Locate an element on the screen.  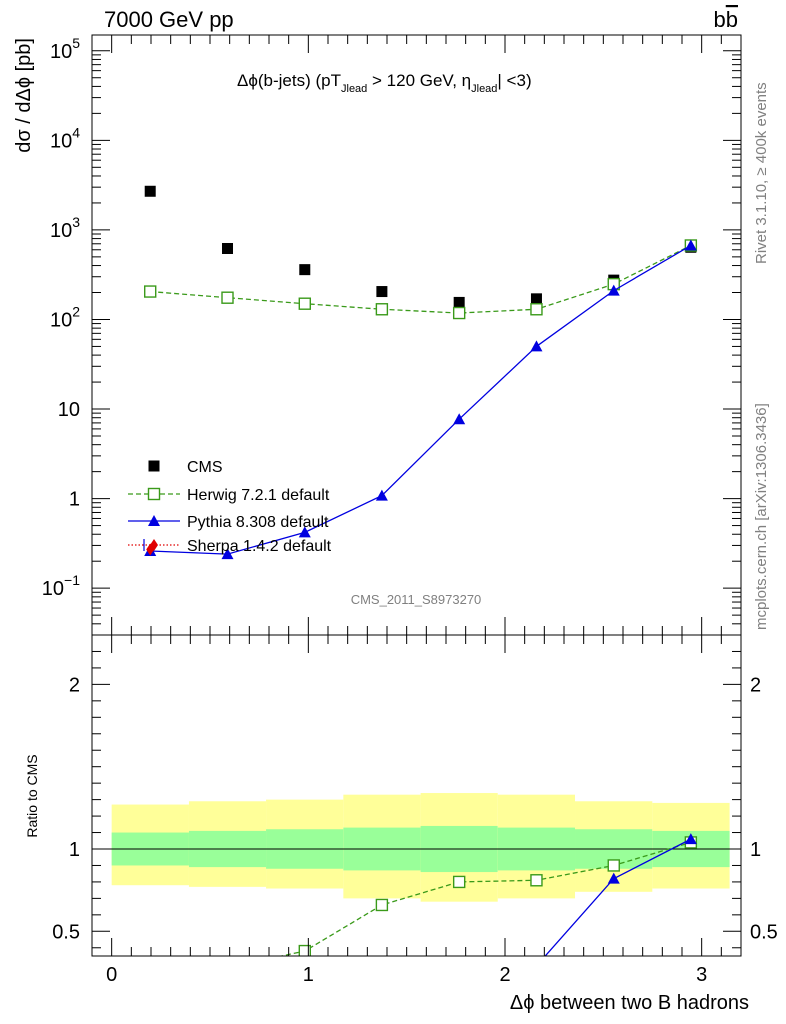
legend-label: Pythia 8.308 default is located at coordinates (258, 522).